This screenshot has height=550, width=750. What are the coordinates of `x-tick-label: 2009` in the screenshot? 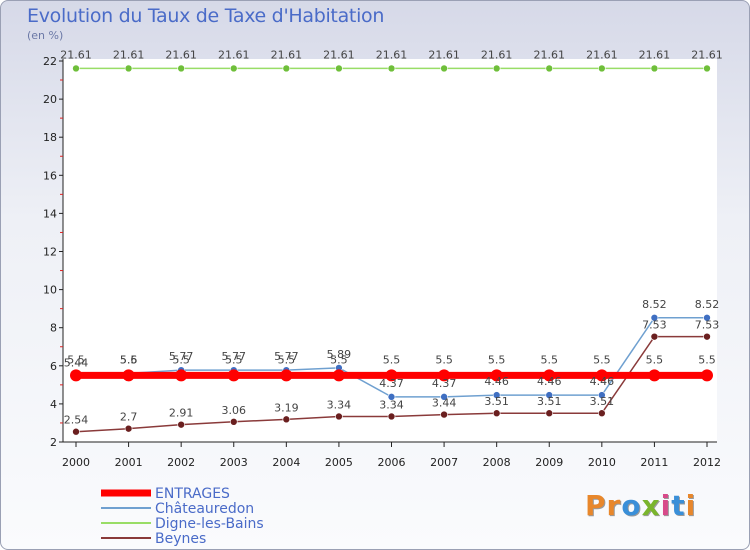 It's located at (549, 462).